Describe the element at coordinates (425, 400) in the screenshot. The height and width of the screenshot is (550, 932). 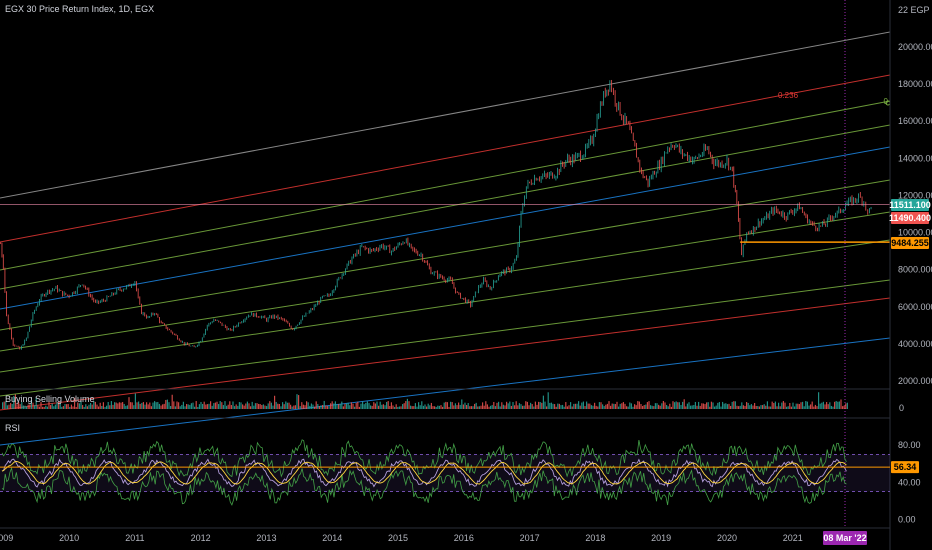
I see `volume-pane` at that location.